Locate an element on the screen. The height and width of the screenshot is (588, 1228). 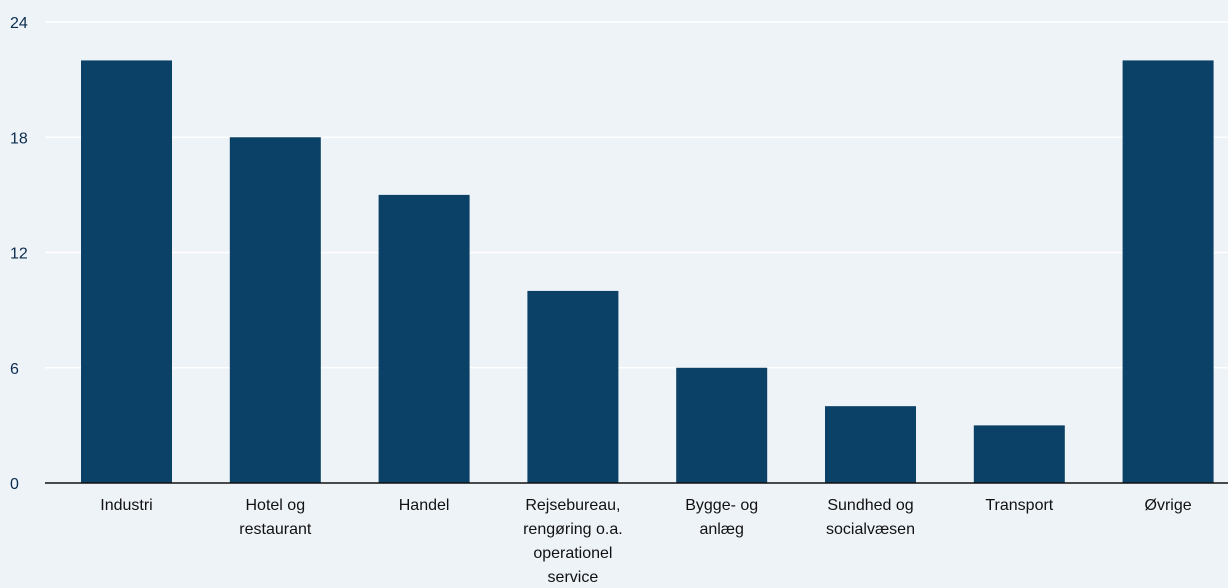
x-tick-label-line: anlæg is located at coordinates (721, 529).